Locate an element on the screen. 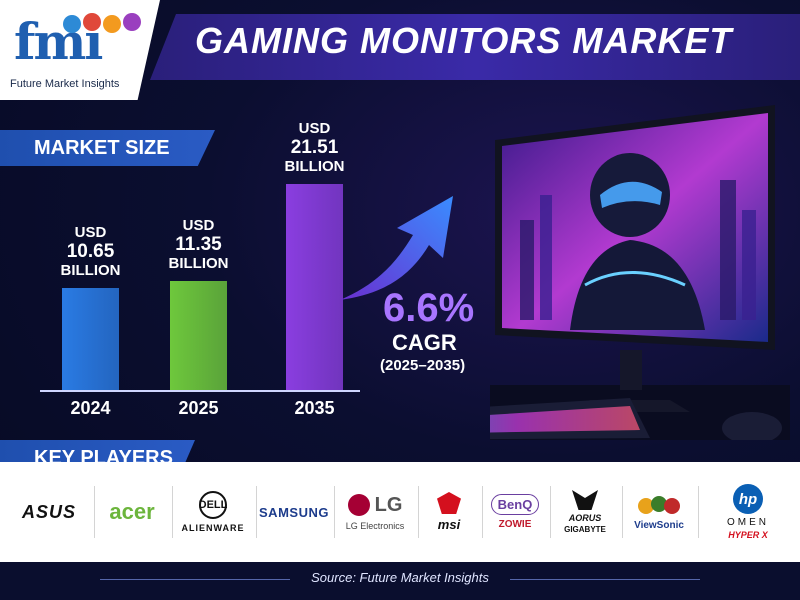  flask-icon is located at coordinates (112, 24).